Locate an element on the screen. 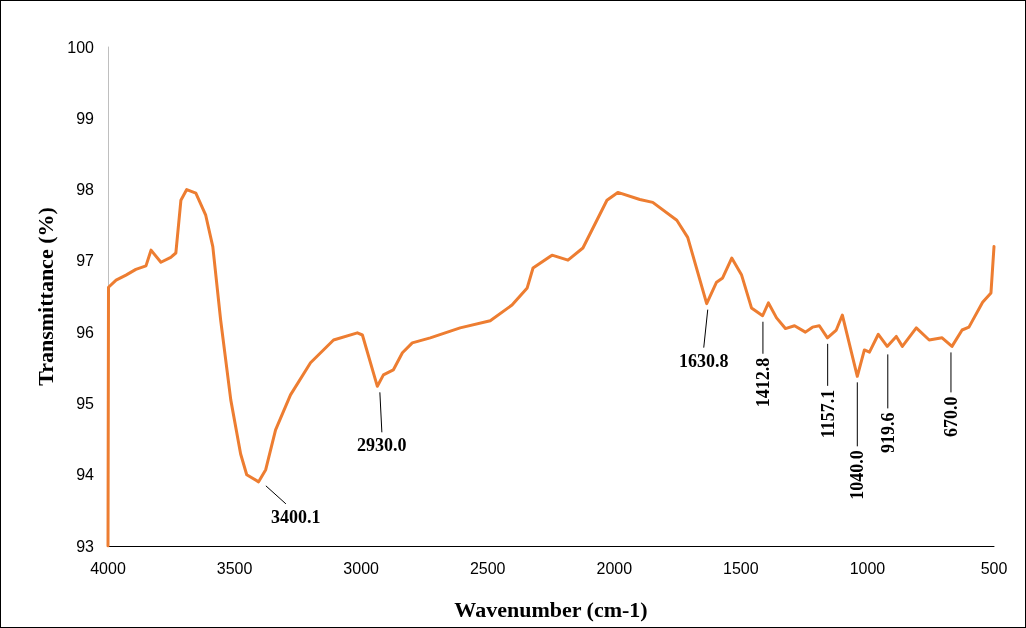  y-tick-label: 95 is located at coordinates (85, 403).